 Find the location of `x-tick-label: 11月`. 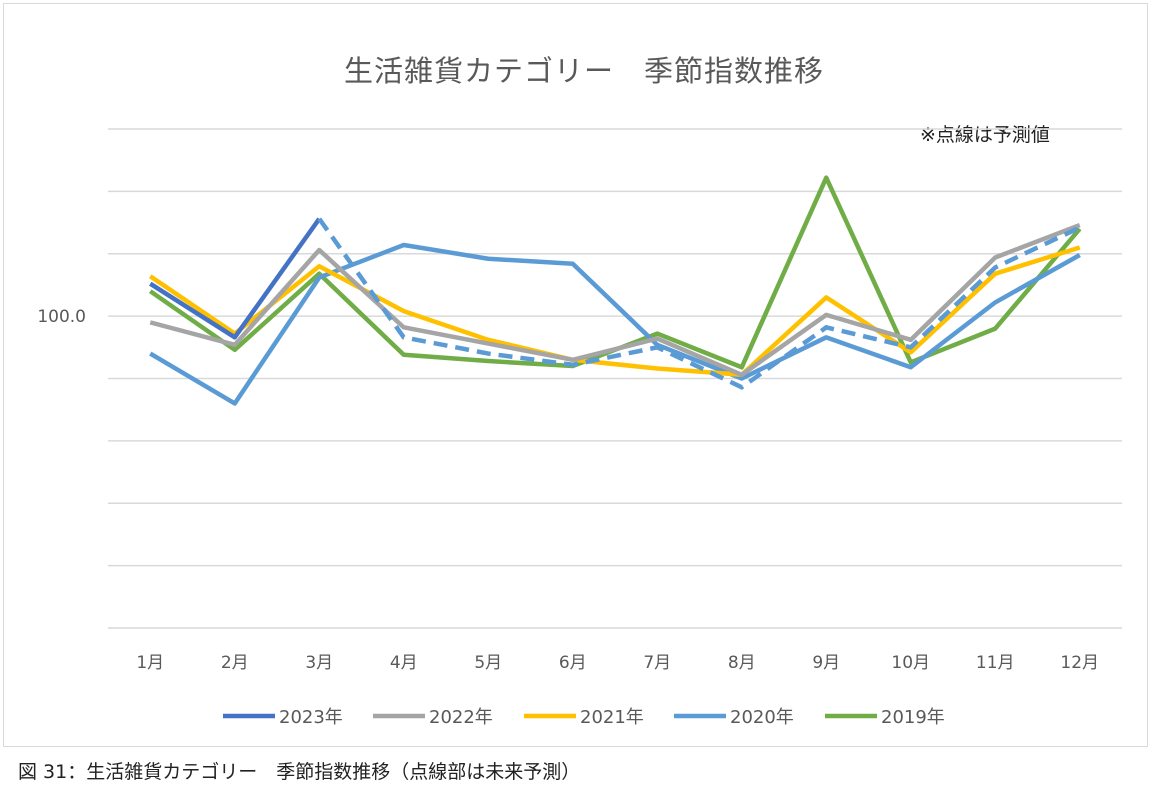

x-tick-label: 11月 is located at coordinates (995, 663).